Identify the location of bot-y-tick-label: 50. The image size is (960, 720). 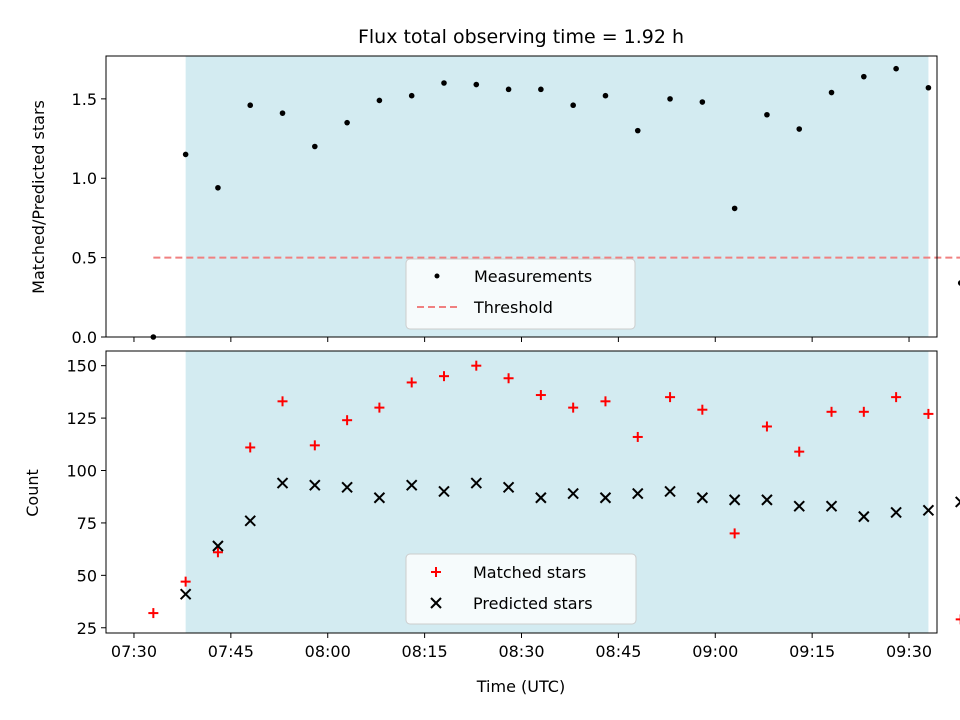
(87, 575).